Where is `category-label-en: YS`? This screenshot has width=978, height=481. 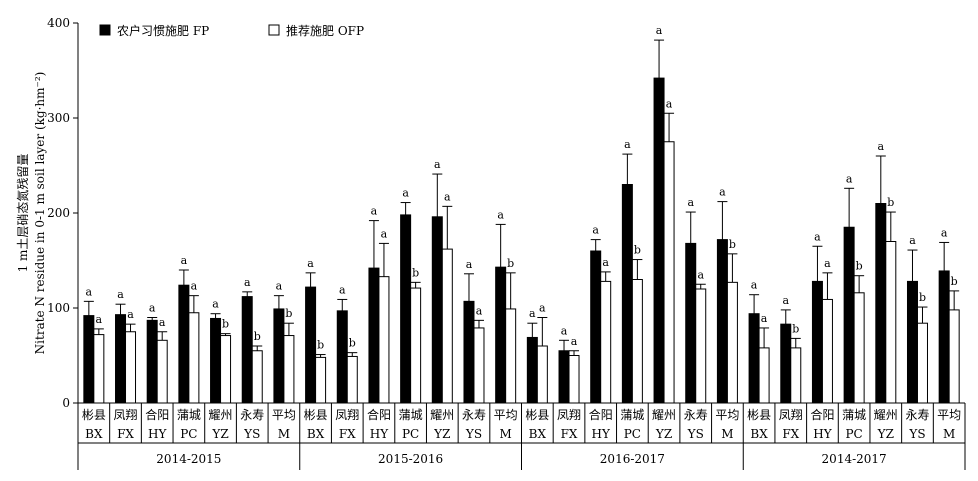 category-label-en: YS is located at coordinates (251, 434).